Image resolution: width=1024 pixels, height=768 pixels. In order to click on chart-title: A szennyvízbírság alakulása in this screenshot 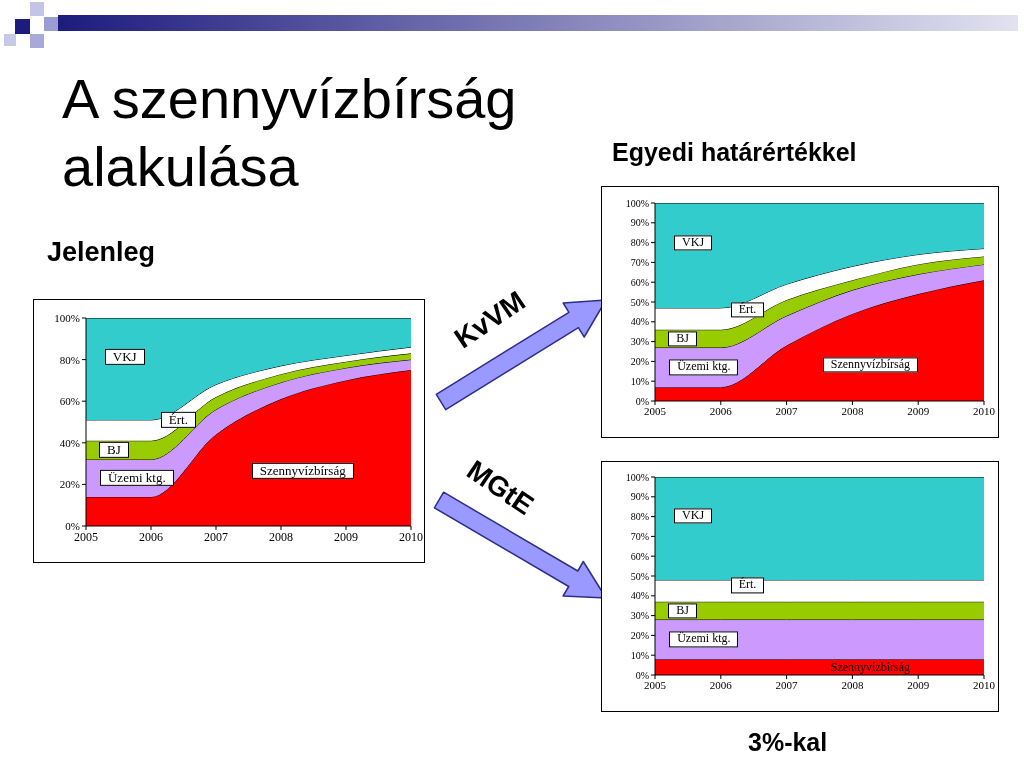, I will do `click(289, 132)`.